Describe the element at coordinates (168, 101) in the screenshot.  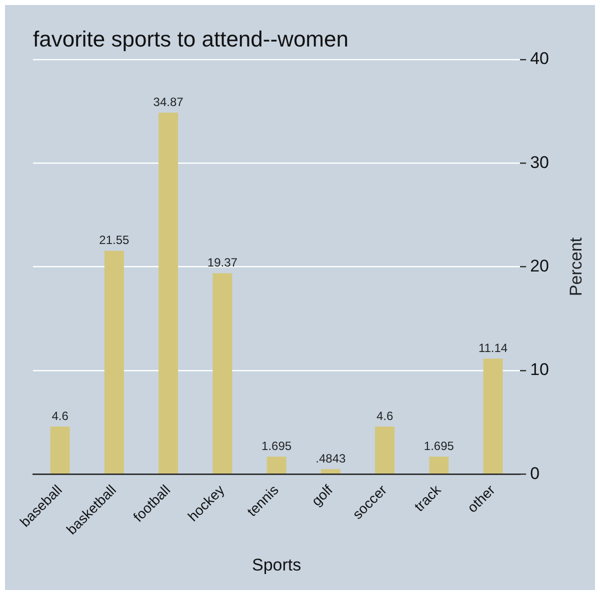
I see `data-label: 34.87` at that location.